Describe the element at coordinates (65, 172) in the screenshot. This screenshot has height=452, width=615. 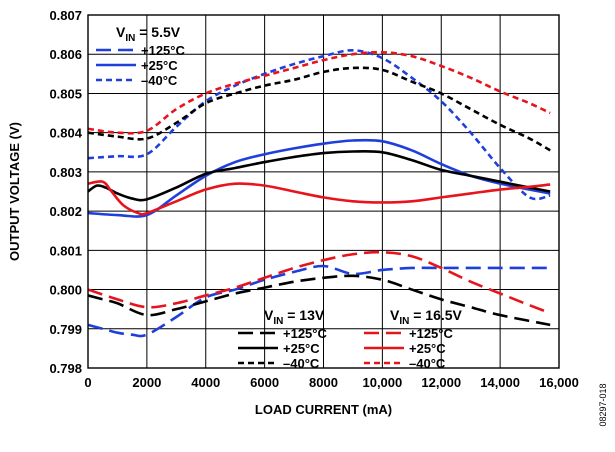
I see `y-tick-label: 0.803` at that location.